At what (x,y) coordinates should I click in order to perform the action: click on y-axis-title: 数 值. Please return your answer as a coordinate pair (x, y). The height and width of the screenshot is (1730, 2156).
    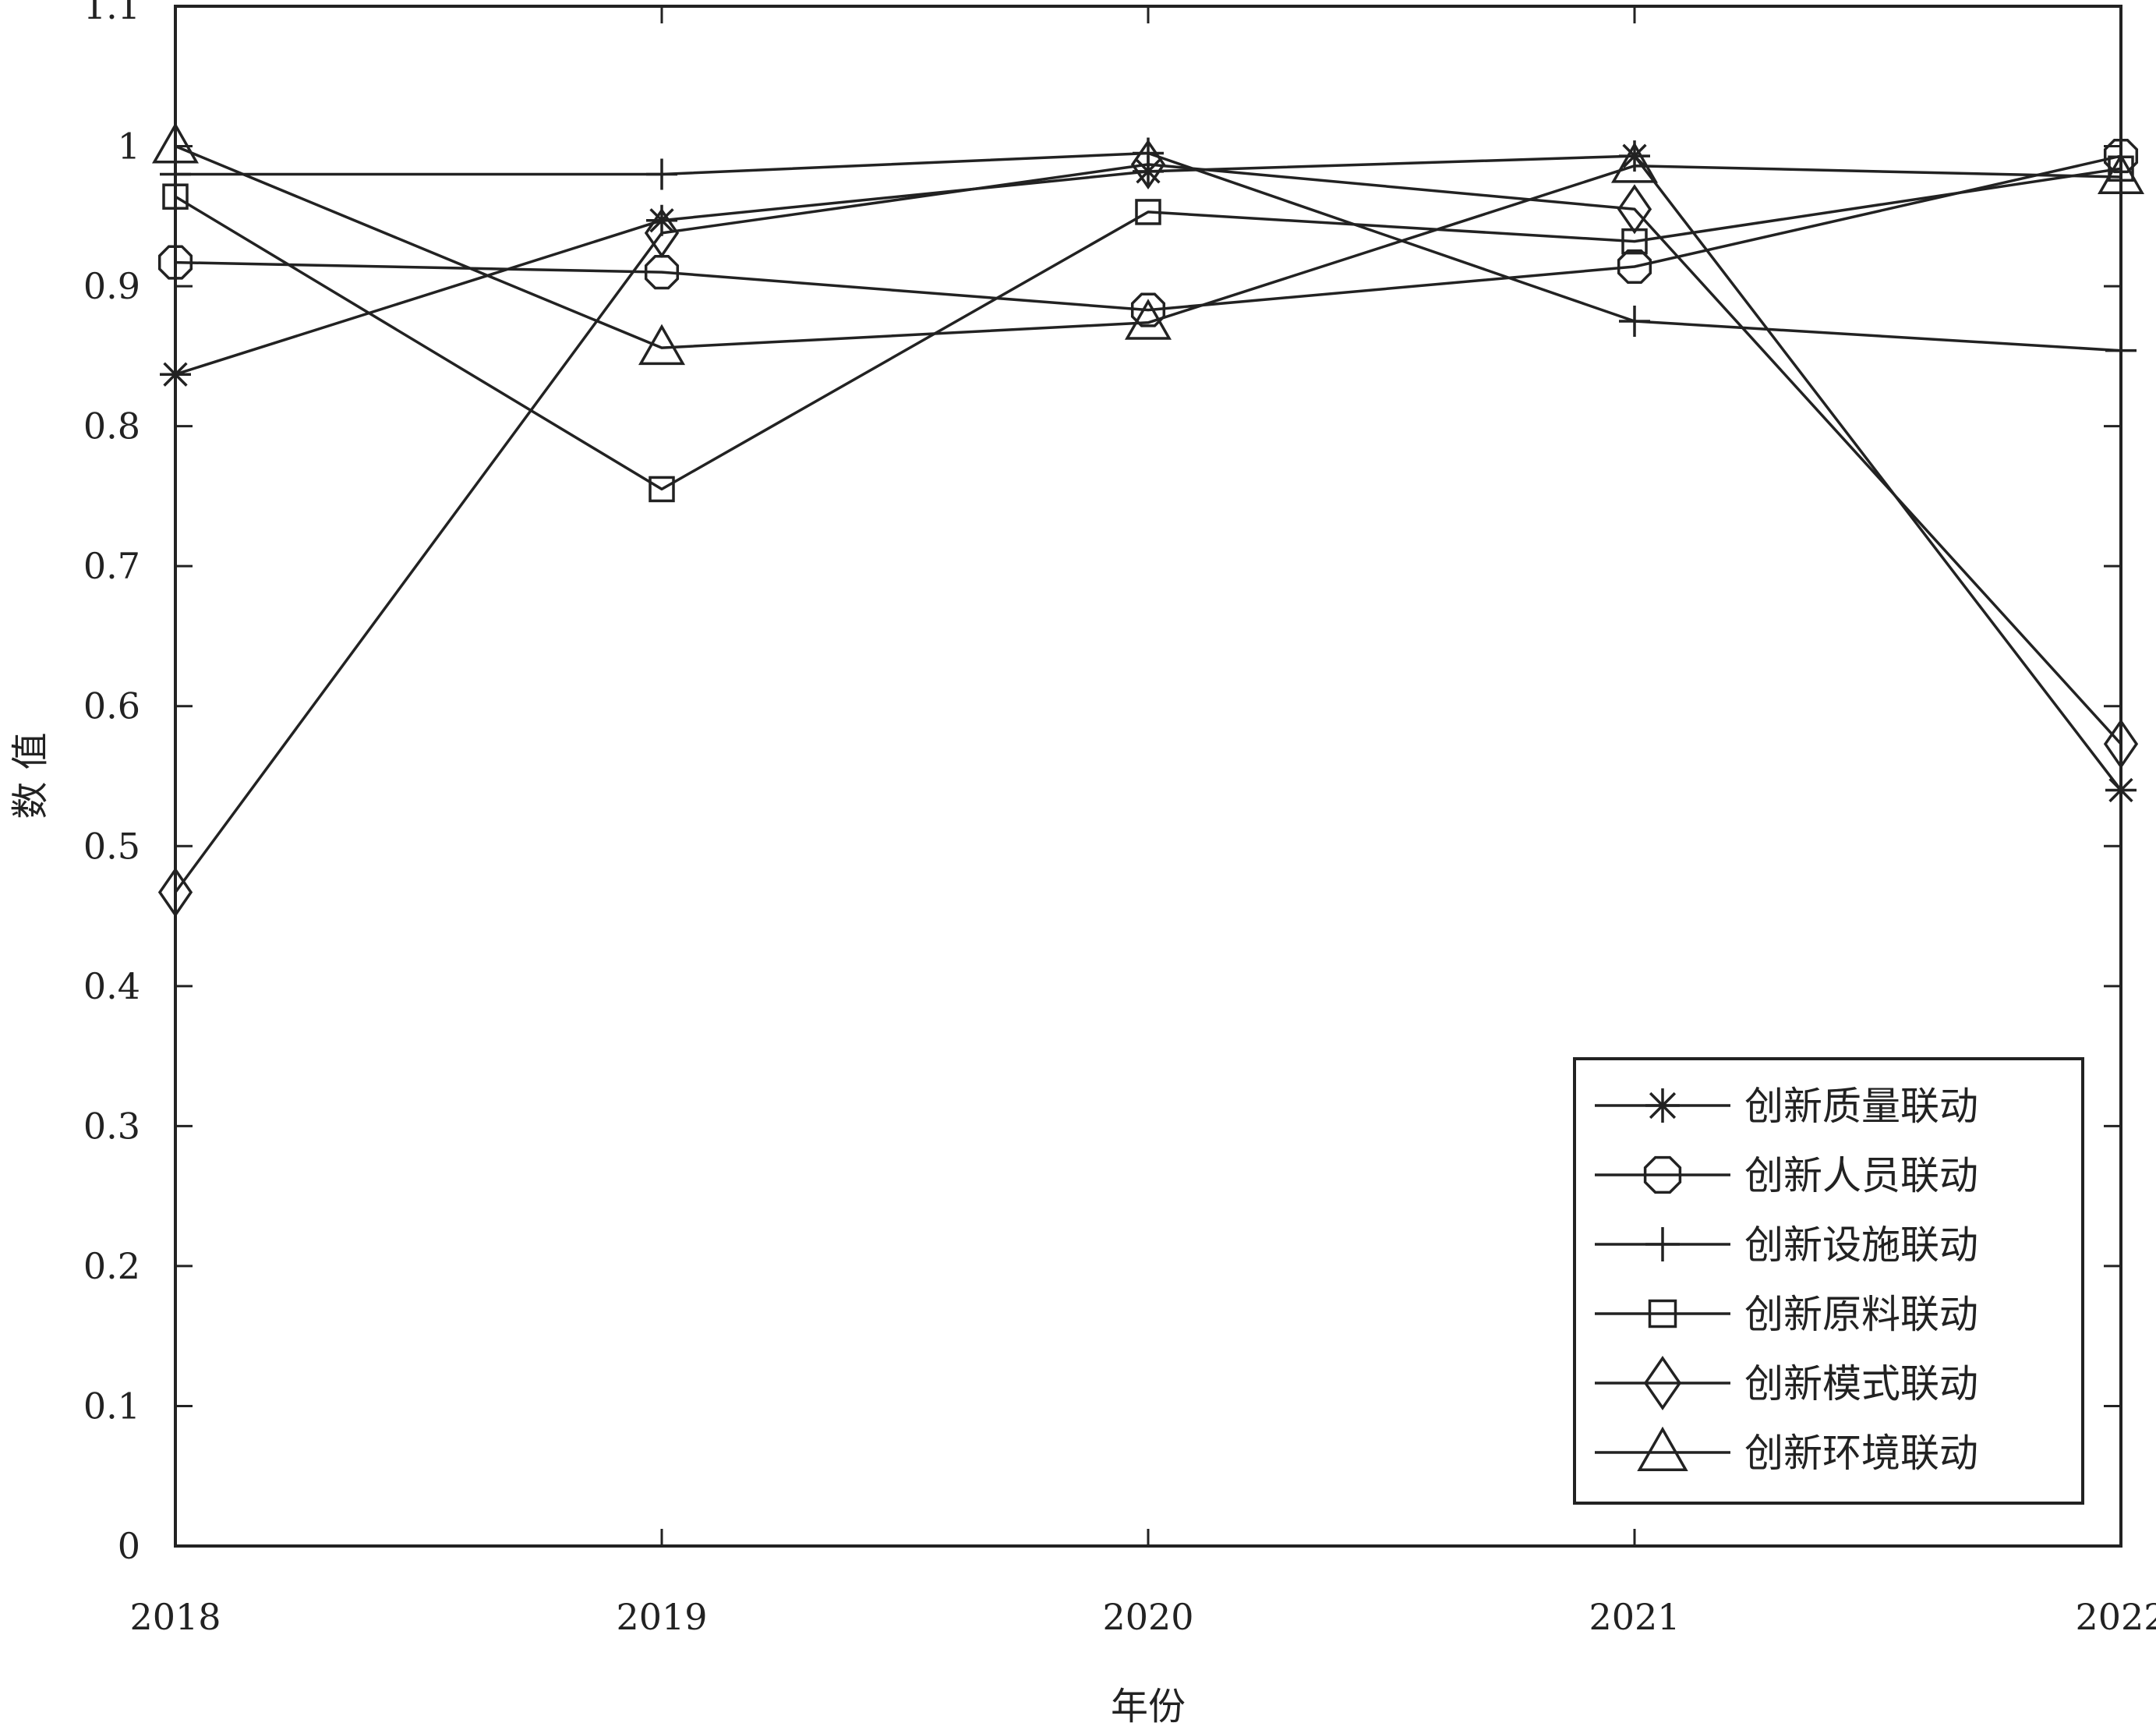
    Looking at the image, I should click on (30, 776).